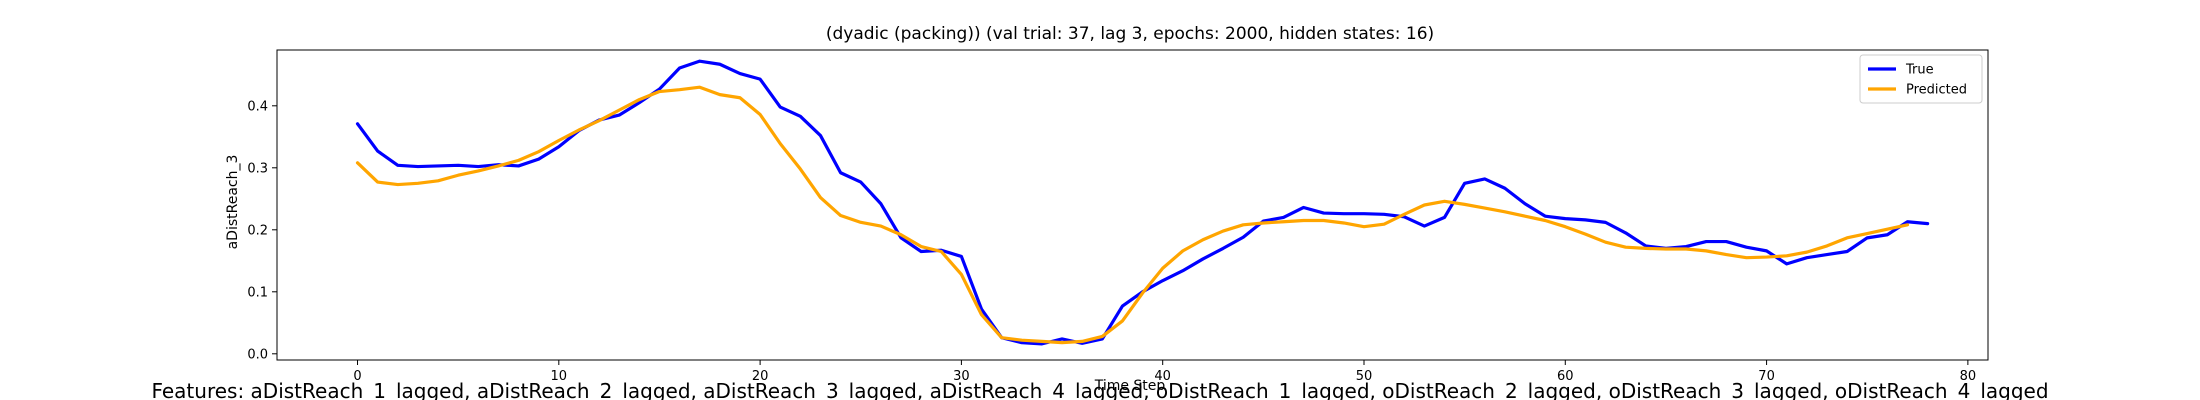 Image resolution: width=2200 pixels, height=400 pixels. I want to click on x-tick-label: 70, so click(1766, 376).